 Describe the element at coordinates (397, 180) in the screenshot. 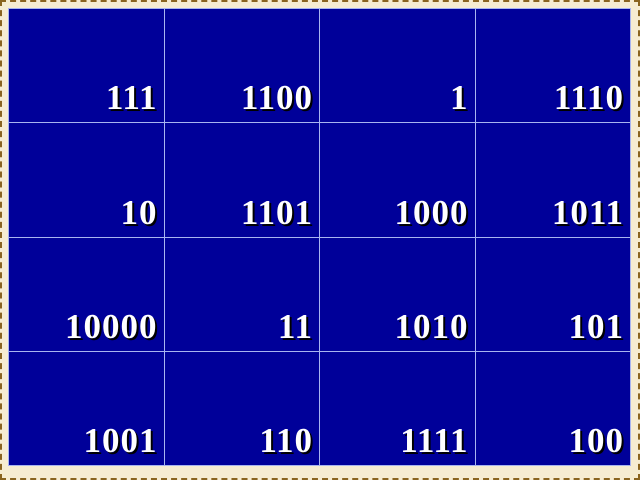

I see `grid-cell: 1000` at that location.